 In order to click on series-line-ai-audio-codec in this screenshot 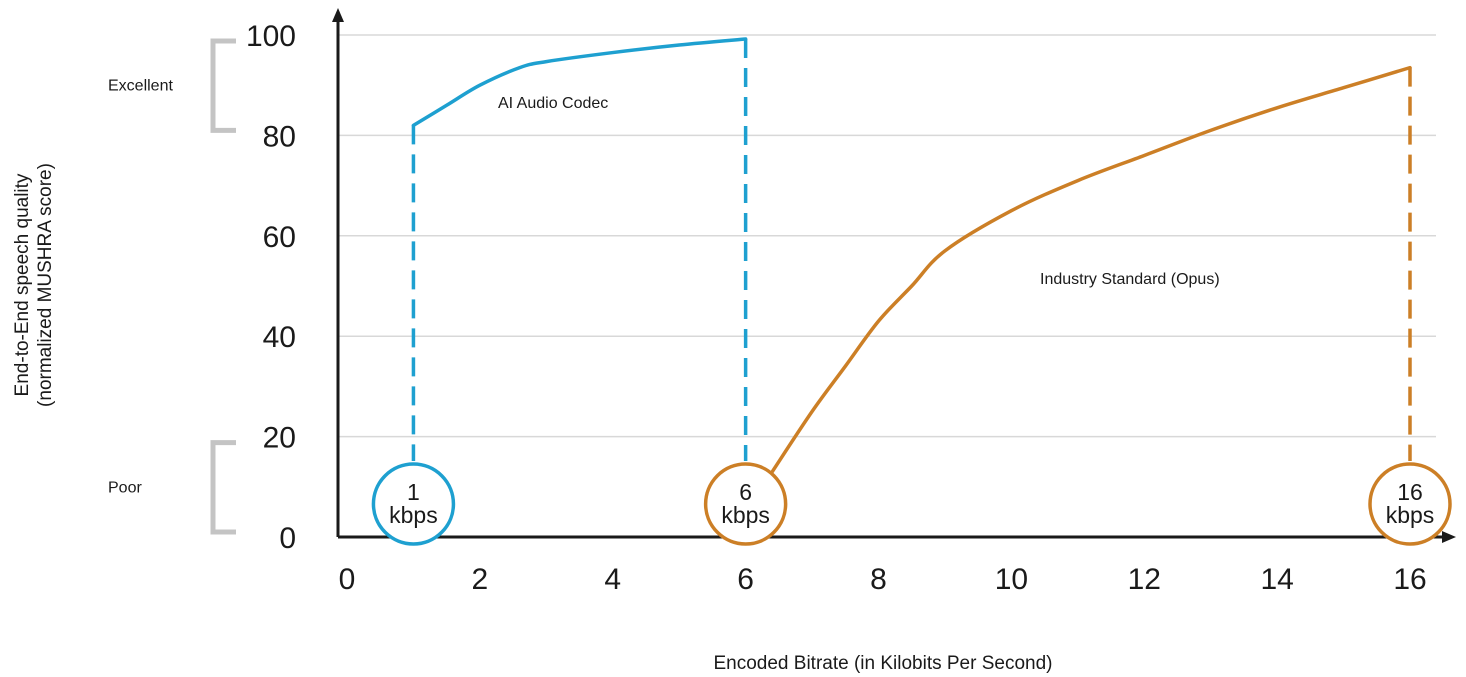, I will do `click(579, 82)`.